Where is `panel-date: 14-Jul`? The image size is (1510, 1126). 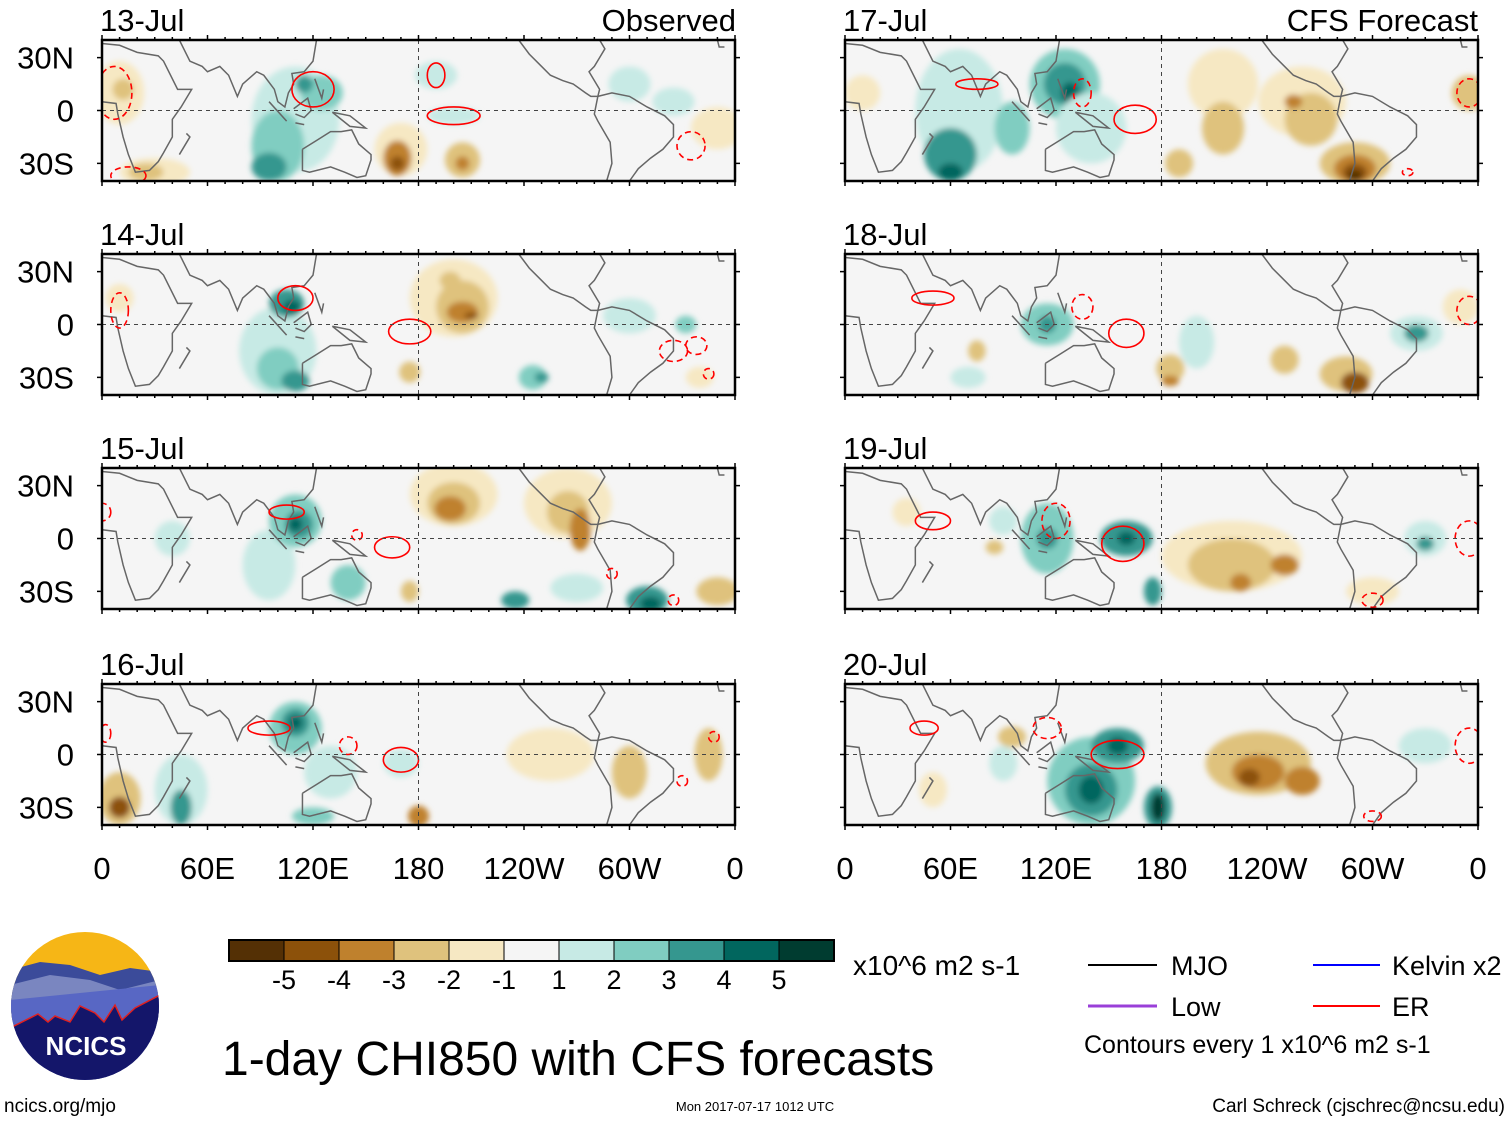
panel-date: 14-Jul is located at coordinates (142, 234).